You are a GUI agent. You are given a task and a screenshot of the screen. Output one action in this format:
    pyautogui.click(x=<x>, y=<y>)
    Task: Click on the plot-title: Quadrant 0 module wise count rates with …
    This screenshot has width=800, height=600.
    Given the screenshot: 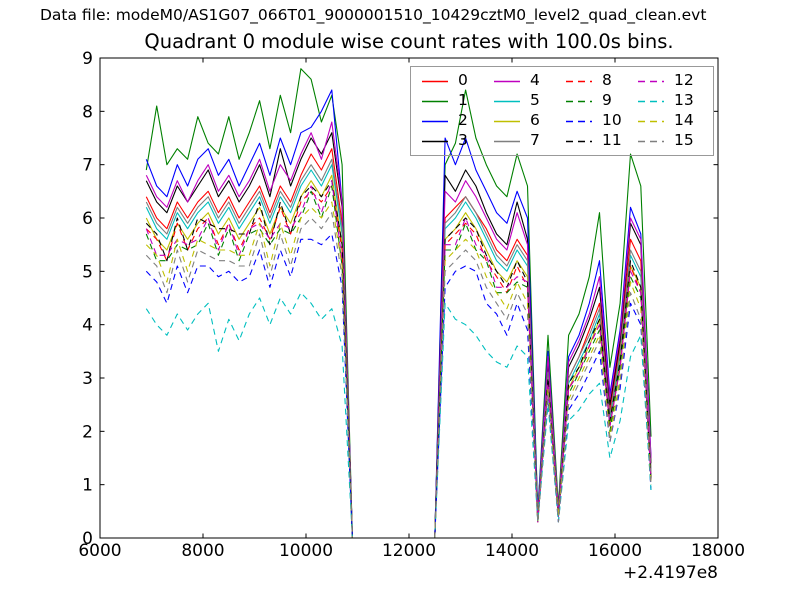 What is the action you would take?
    pyautogui.click(x=409, y=41)
    